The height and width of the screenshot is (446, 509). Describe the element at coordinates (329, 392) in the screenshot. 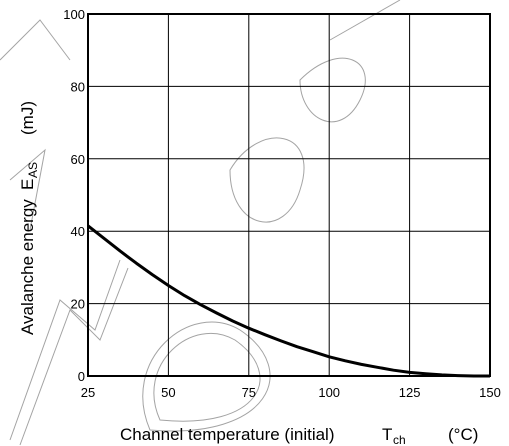

I see `x-tick-label-100: 100` at that location.